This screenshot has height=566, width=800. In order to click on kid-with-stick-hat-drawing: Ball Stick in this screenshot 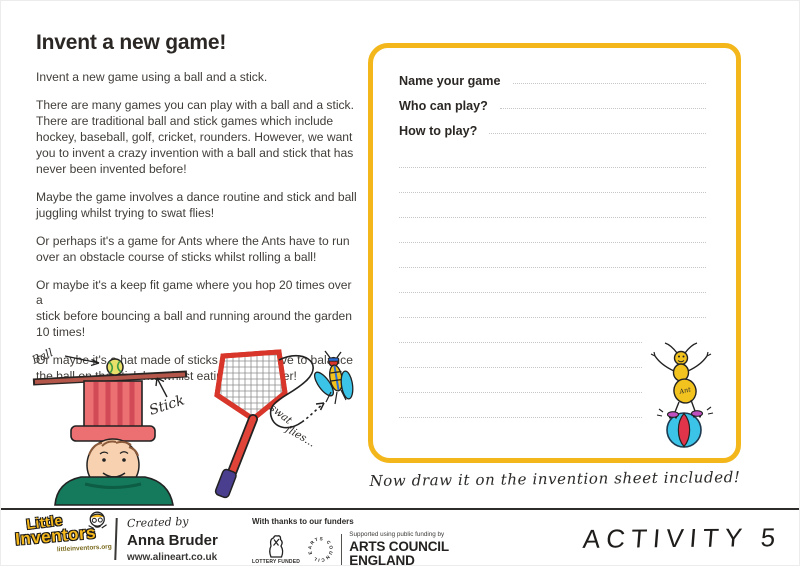, I will do `click(108, 426)`.